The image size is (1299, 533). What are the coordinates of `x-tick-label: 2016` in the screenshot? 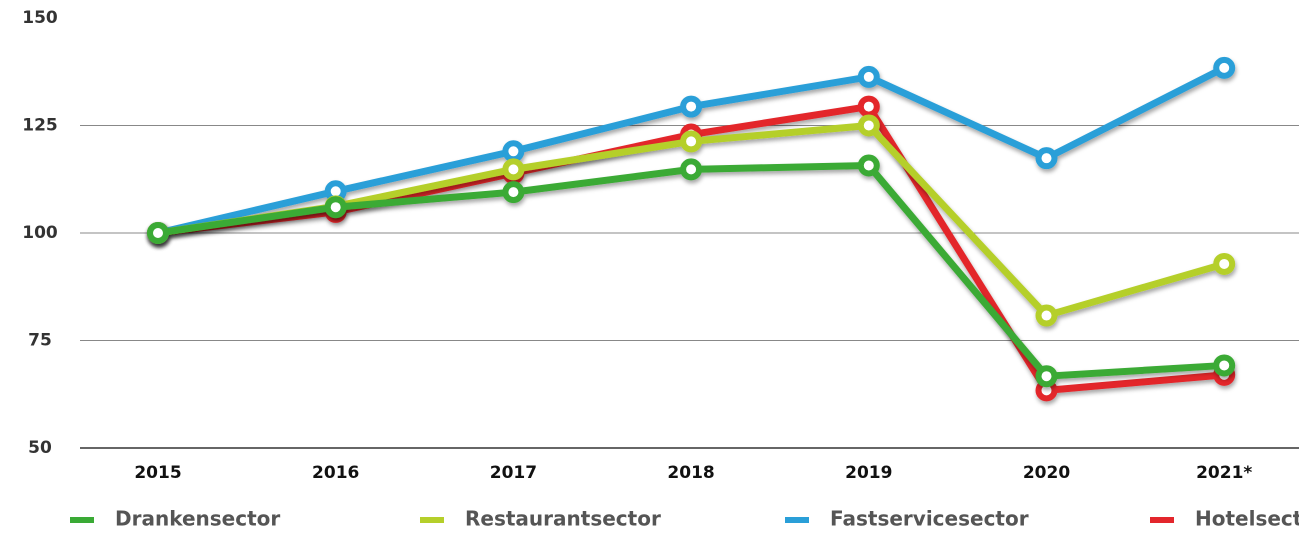 It's located at (335, 473).